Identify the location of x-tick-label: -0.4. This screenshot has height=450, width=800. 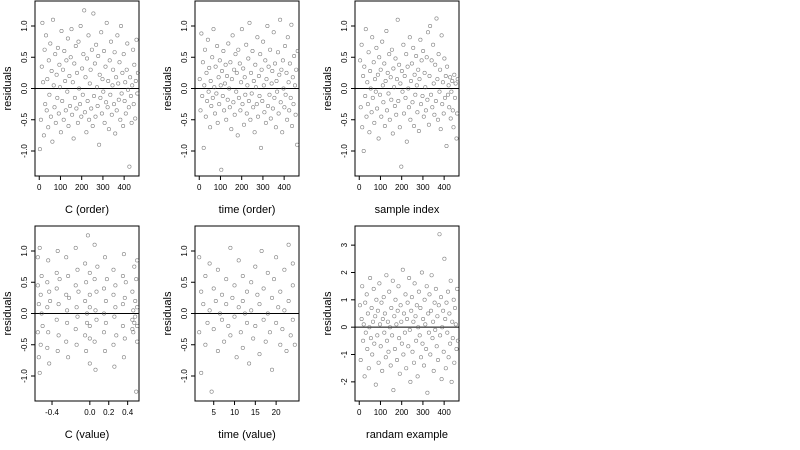
(52, 412).